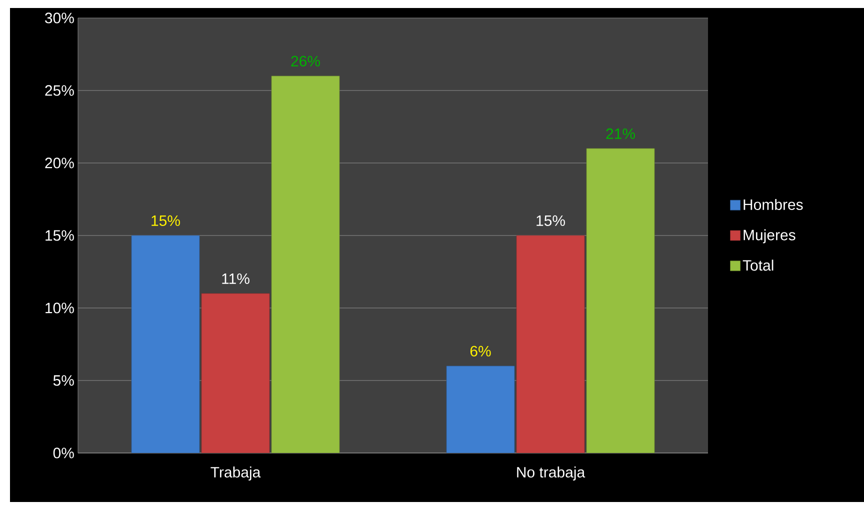  What do you see at coordinates (63, 380) in the screenshot?
I see `y-tick-label: 5%` at bounding box center [63, 380].